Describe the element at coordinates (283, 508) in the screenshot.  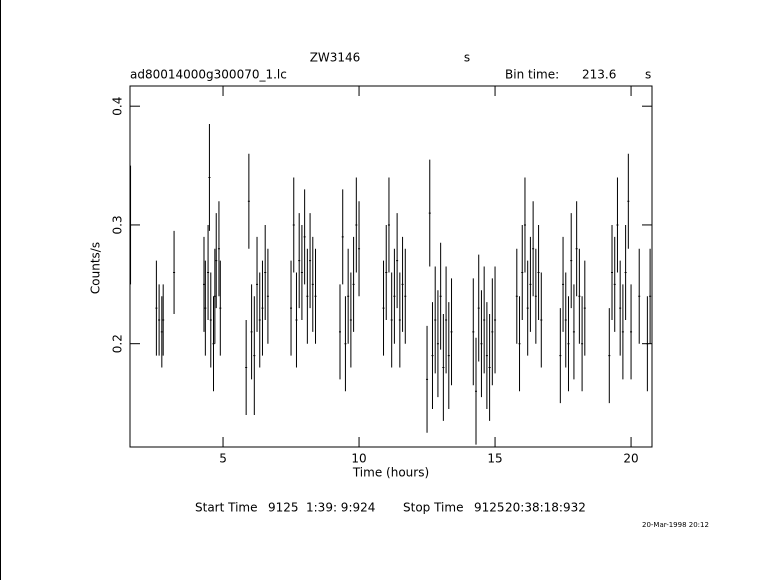
I see `start-day: 9125` at that location.